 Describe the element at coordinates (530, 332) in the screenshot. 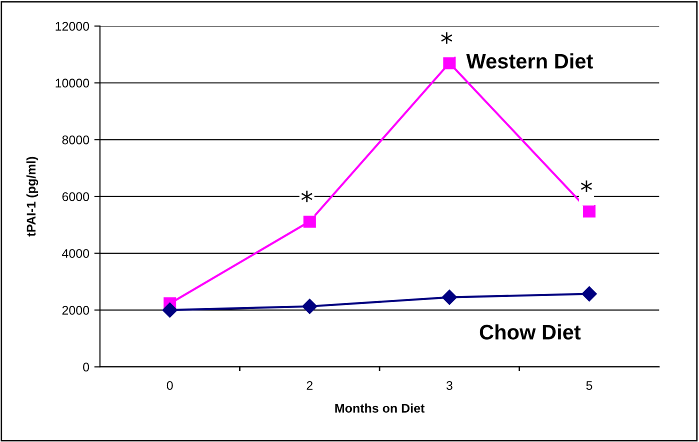

I see `series-label: Chow Diet` at that location.